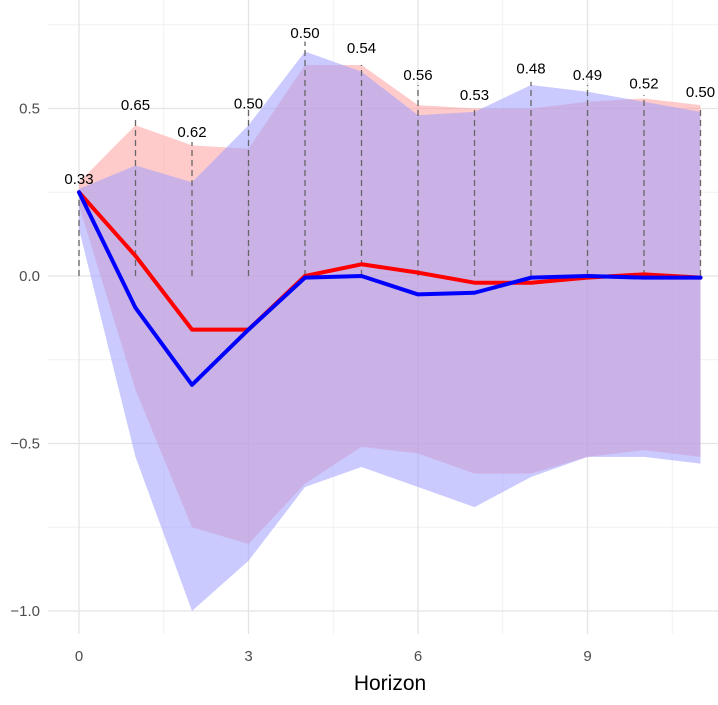 This screenshot has height=705, width=718. Describe the element at coordinates (29, 276) in the screenshot. I see `y-tick-label: 0.0` at that location.